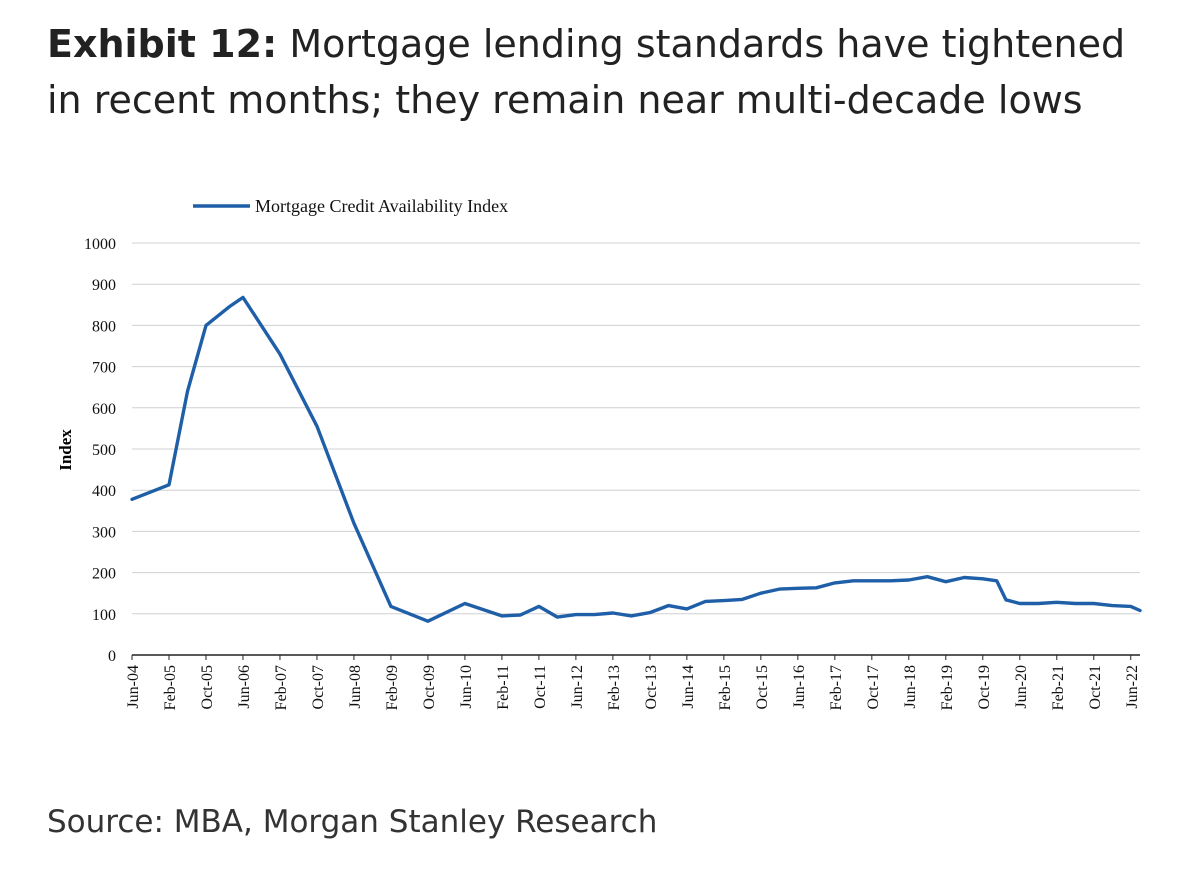 The width and height of the screenshot is (1200, 869). I want to click on x-tick-label: Feb-17, so click(836, 687).